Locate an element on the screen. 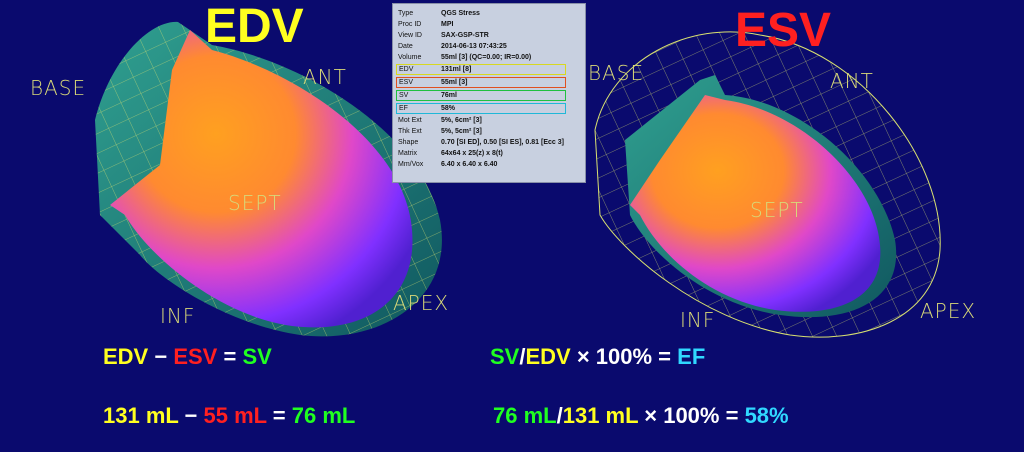 Image resolution: width=1024 pixels, height=452 pixels. formula: SV/EDV × 100% = EF is located at coordinates (597, 357).